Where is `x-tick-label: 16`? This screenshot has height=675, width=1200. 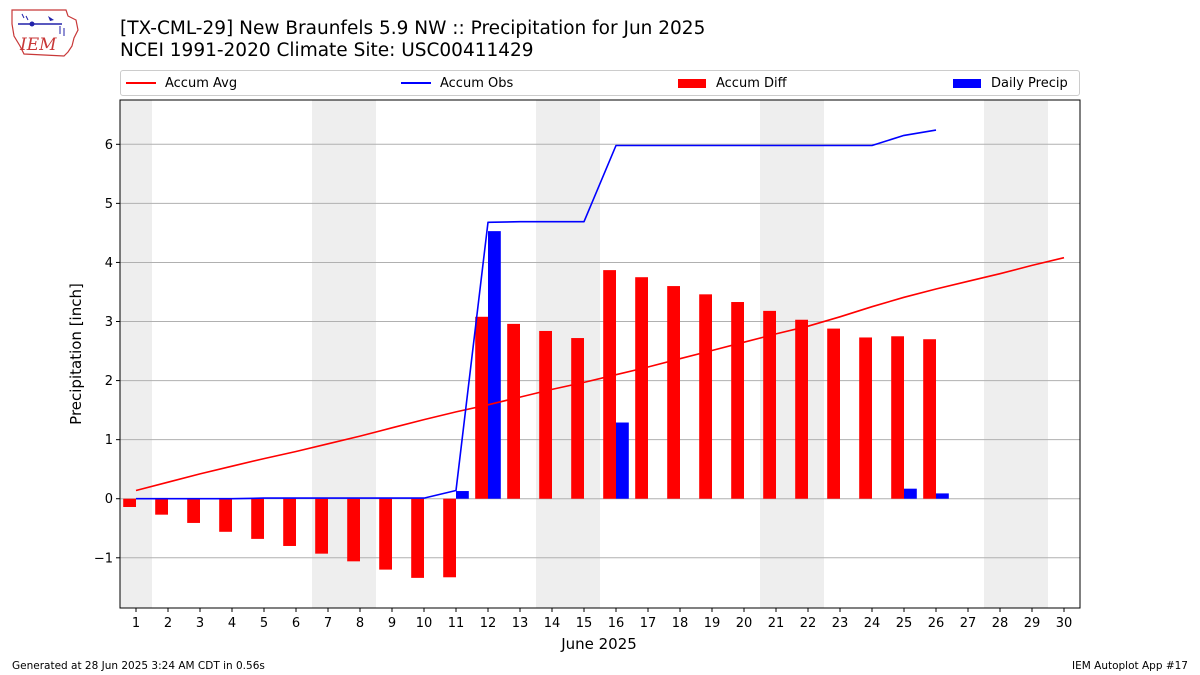 x-tick-label: 16 is located at coordinates (616, 623).